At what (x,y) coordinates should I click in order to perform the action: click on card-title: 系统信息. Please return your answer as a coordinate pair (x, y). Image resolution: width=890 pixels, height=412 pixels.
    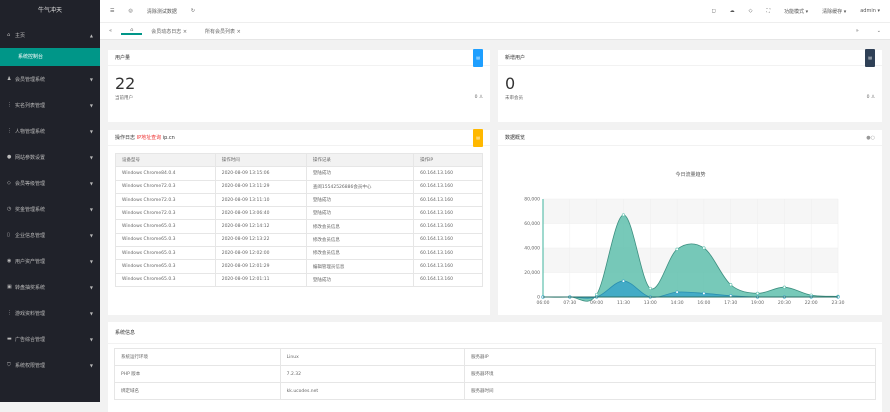
    Looking at the image, I should click on (125, 332).